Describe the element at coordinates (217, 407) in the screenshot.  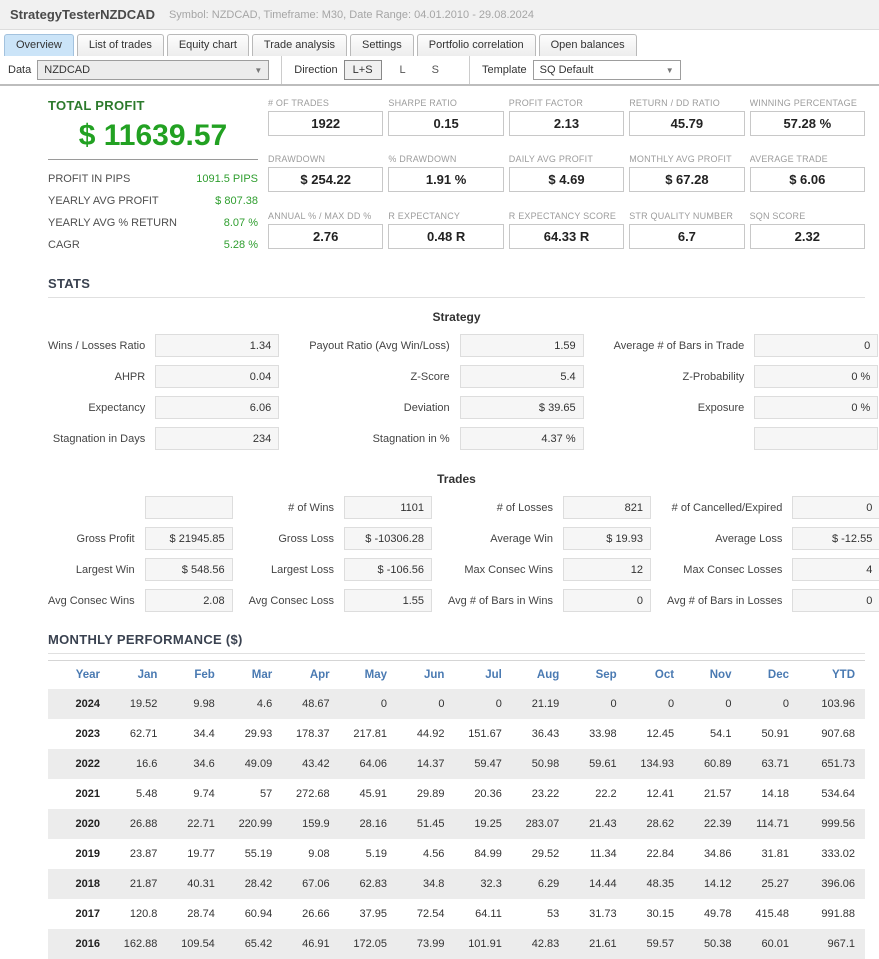
I see `stat-value: 6.06` at that location.